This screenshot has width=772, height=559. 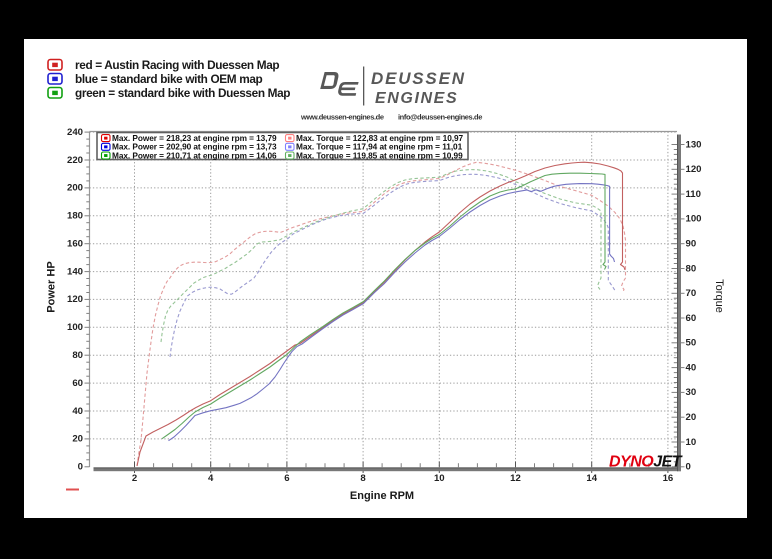 What do you see at coordinates (719, 296) in the screenshot?
I see `svg-text: Torque` at bounding box center [719, 296].